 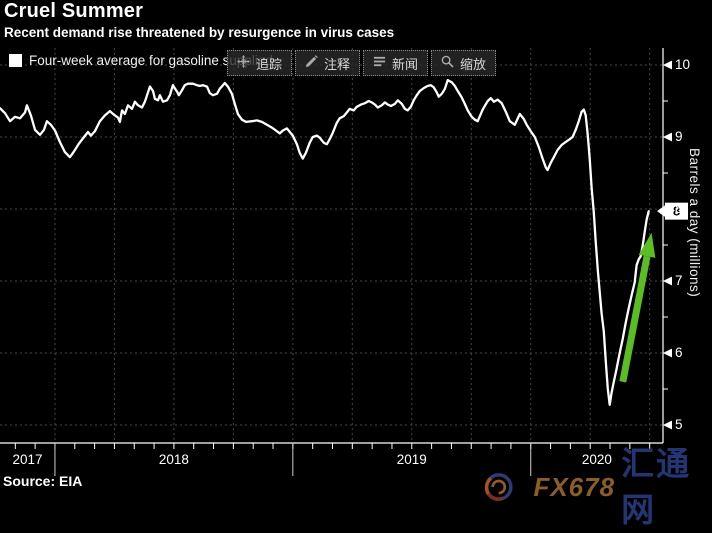 What do you see at coordinates (694, 223) in the screenshot?
I see `y-axis-title: Barrels a day (millions)` at bounding box center [694, 223].